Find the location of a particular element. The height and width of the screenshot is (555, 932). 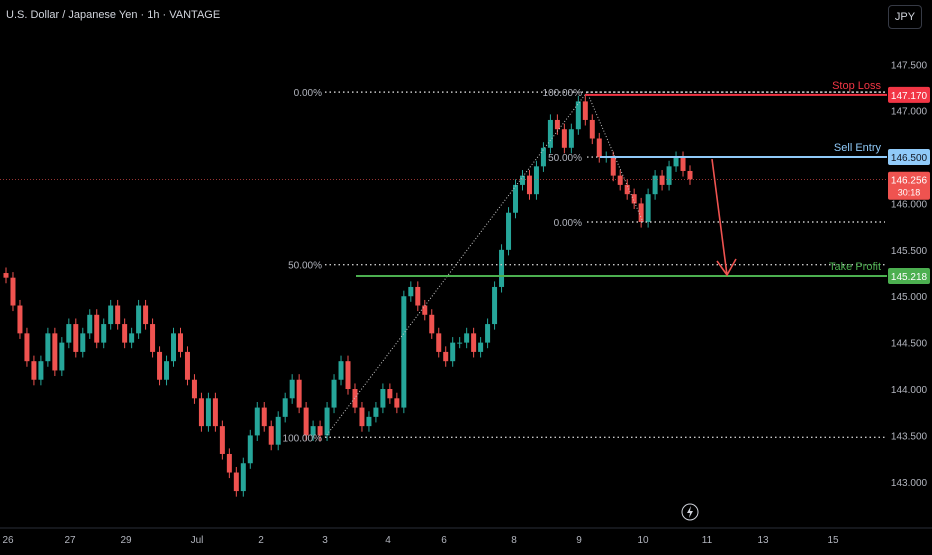

price-tag-label-entry: 146.500 is located at coordinates (909, 158).